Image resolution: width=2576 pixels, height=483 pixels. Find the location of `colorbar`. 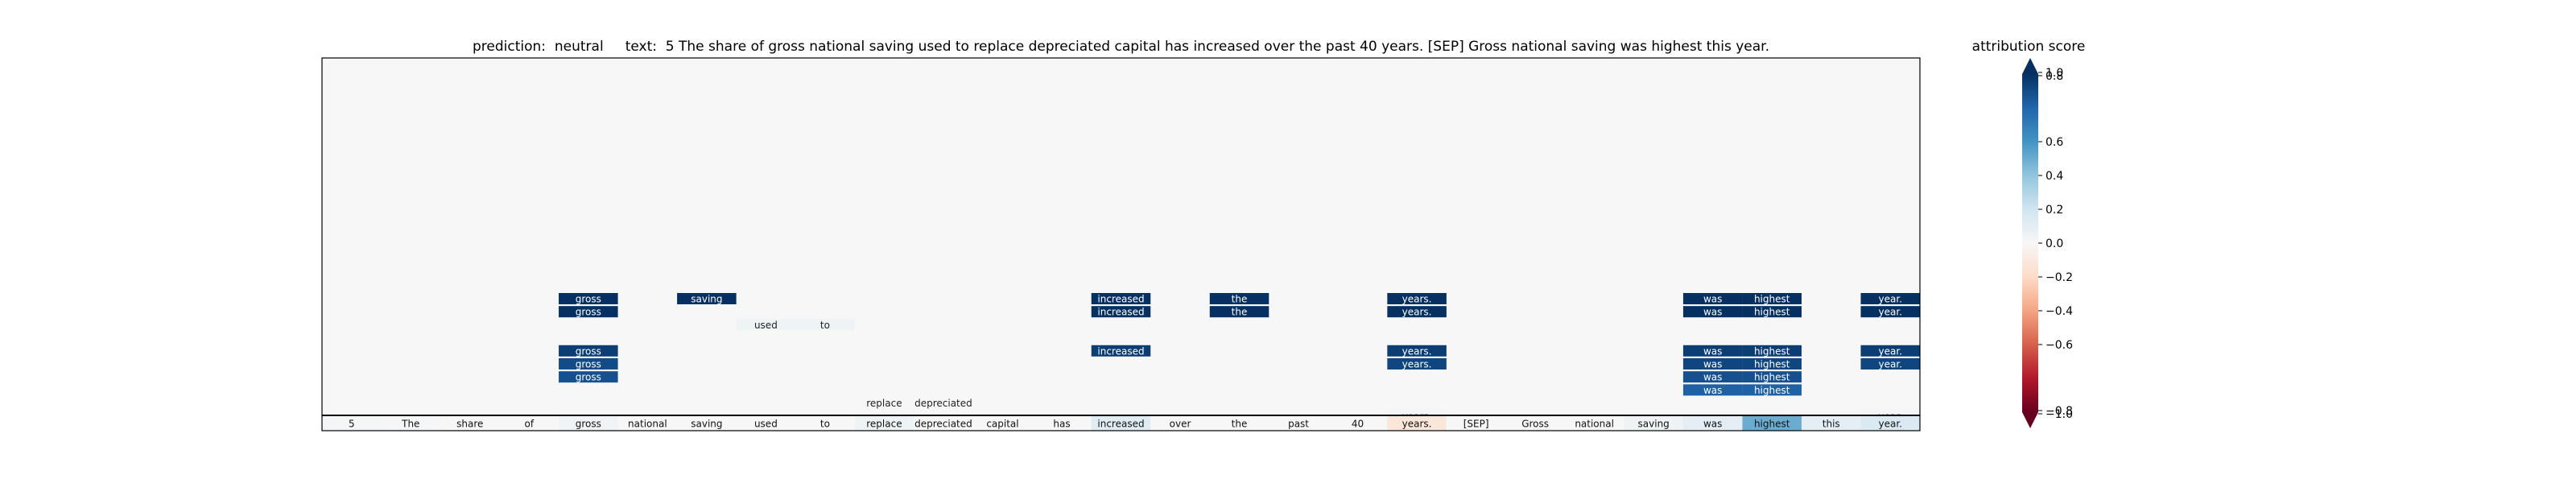

colorbar is located at coordinates (2030, 243).